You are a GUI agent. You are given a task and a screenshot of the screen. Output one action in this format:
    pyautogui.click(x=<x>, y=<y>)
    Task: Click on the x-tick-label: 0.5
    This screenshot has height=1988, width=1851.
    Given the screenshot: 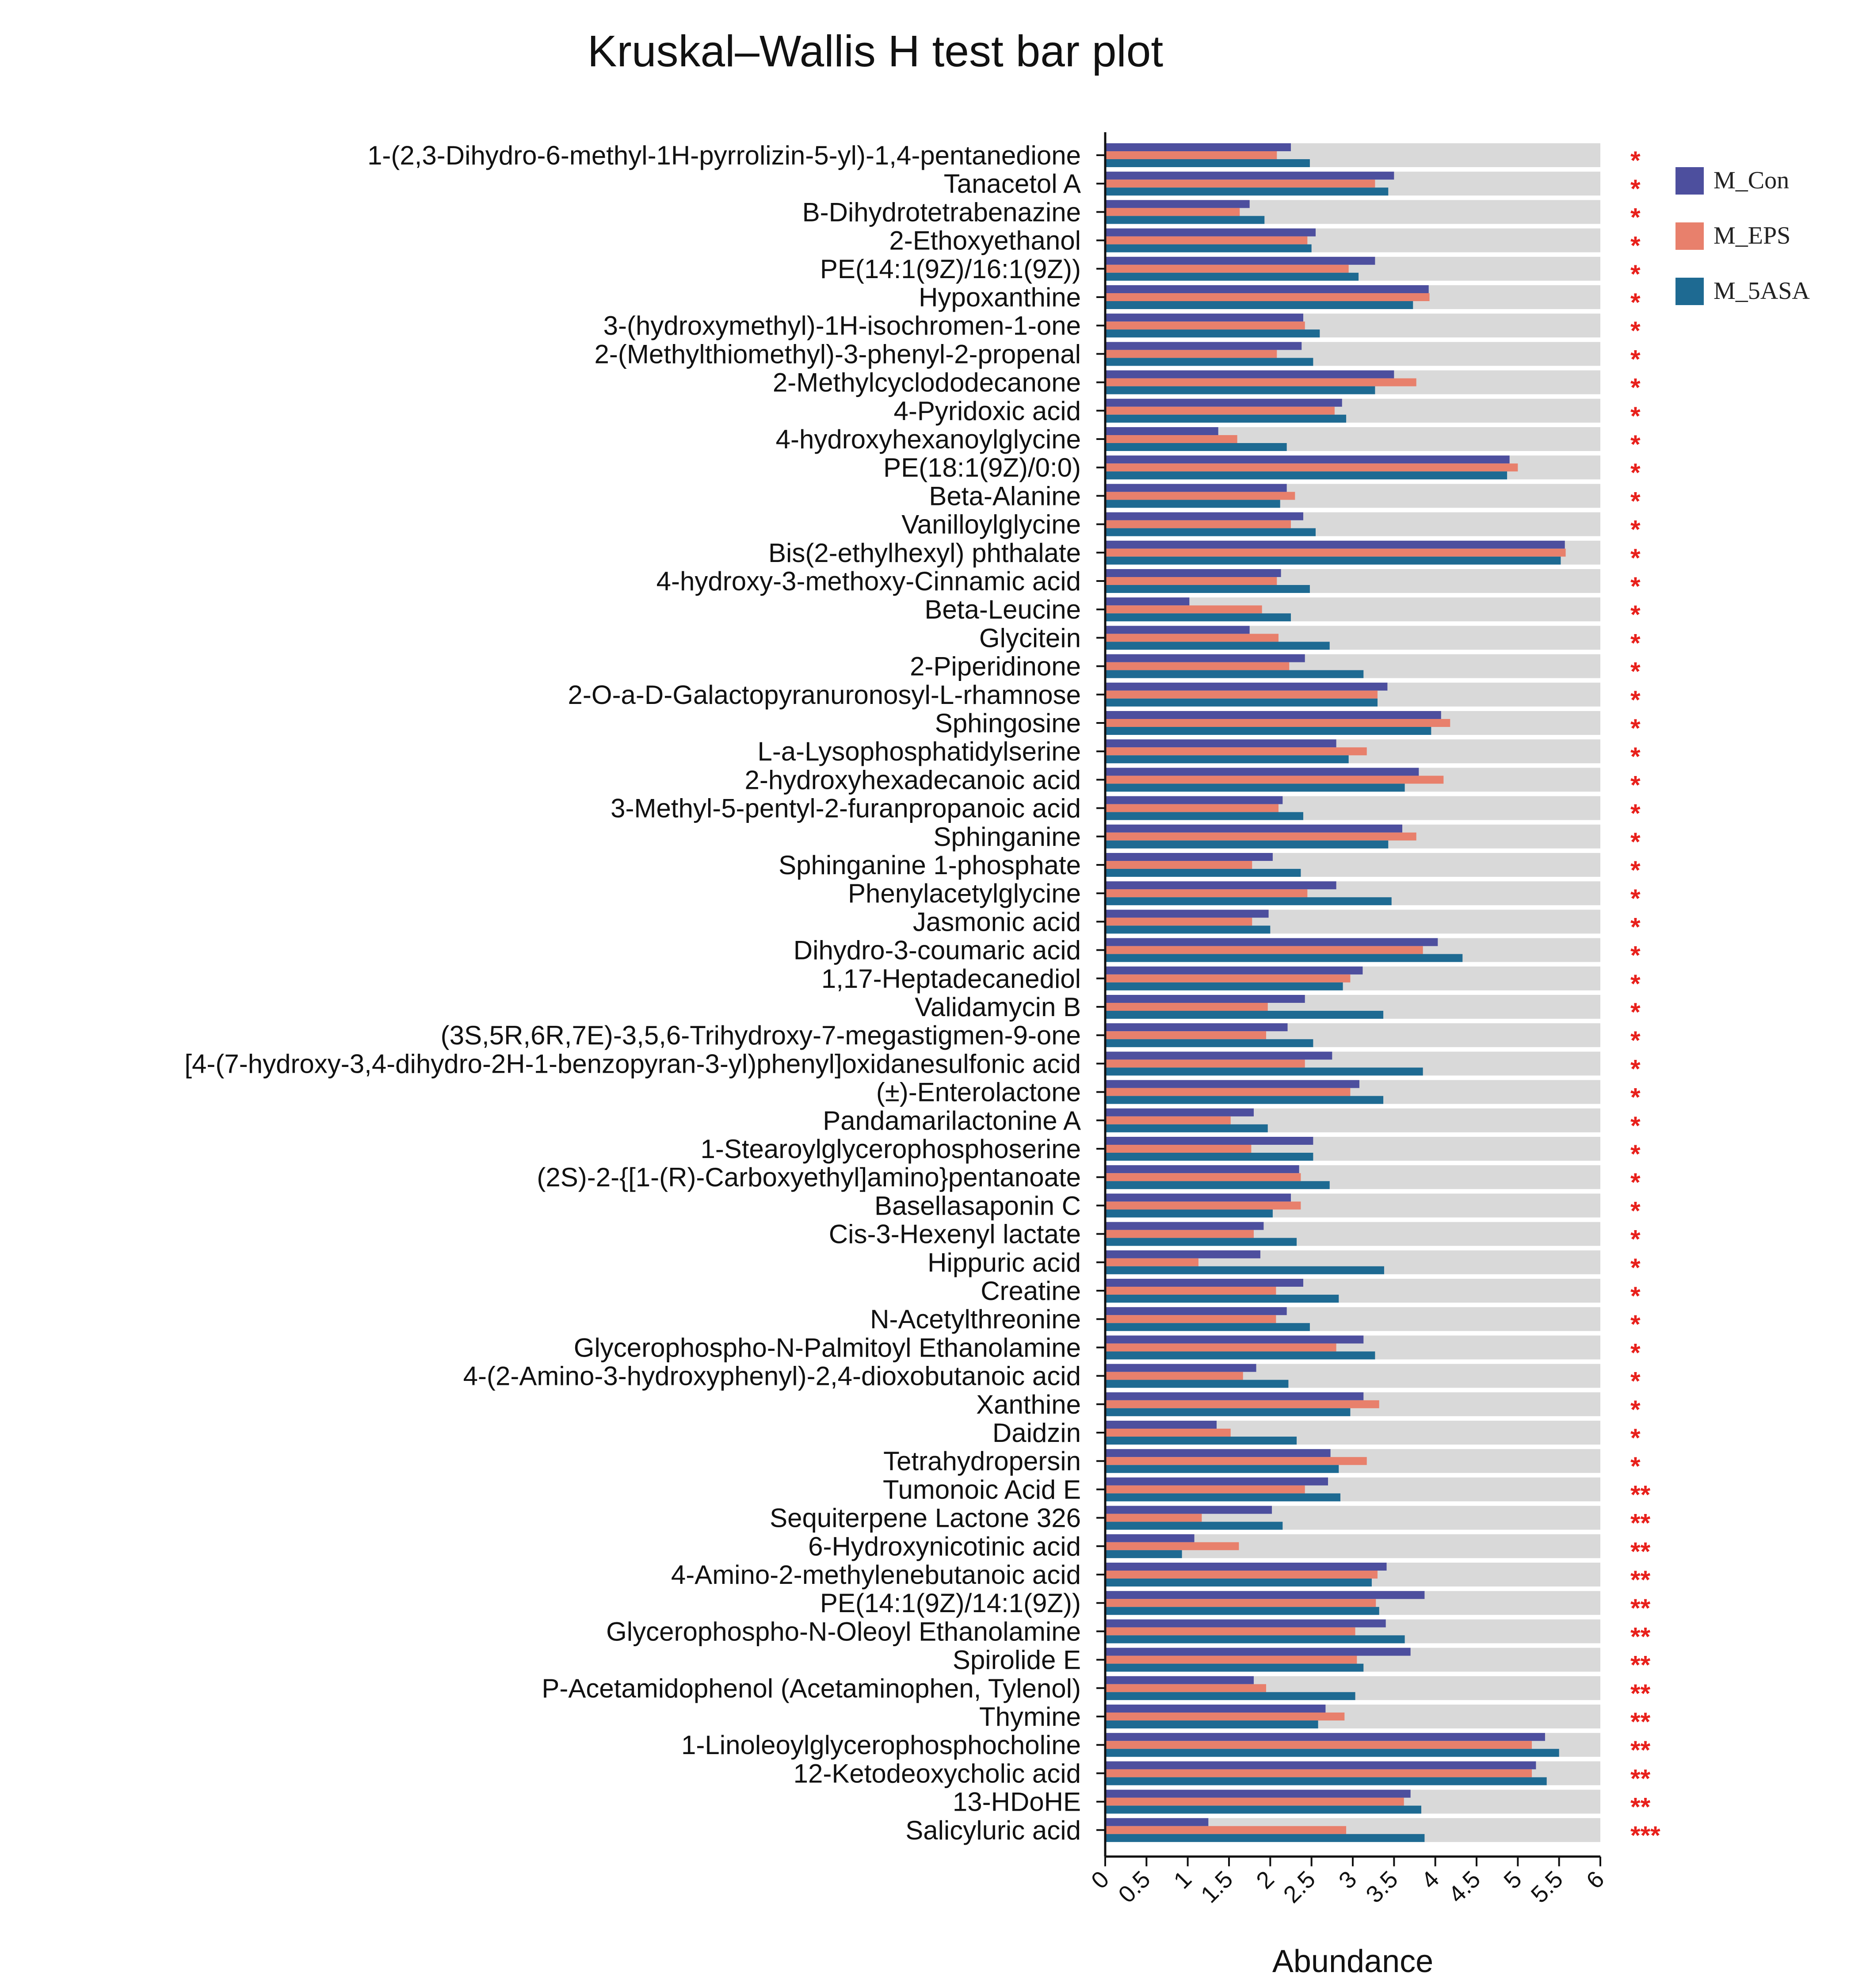 What is the action you would take?
    pyautogui.click(x=1134, y=1887)
    